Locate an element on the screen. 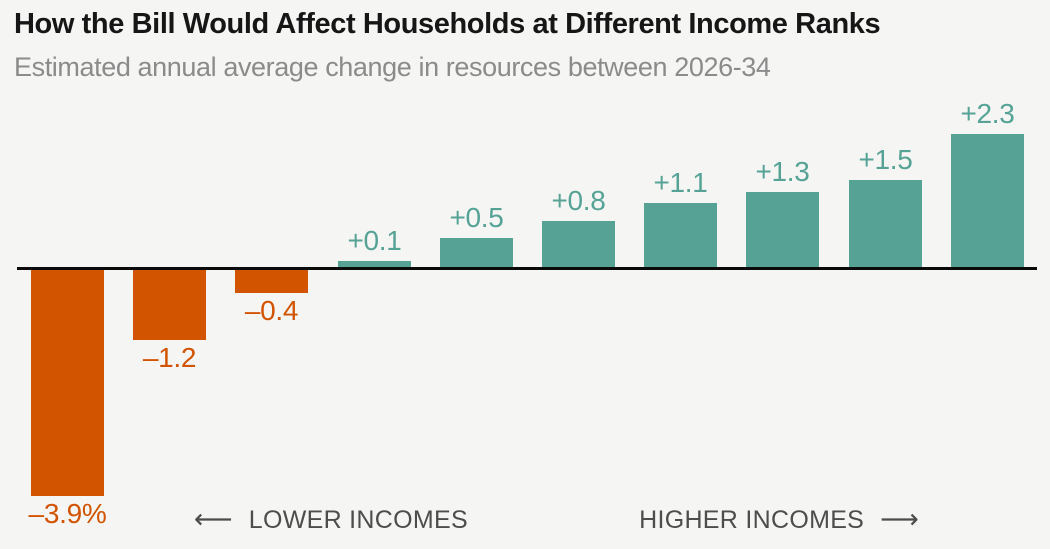  bar-value-label: –3.9% is located at coordinates (67, 513).